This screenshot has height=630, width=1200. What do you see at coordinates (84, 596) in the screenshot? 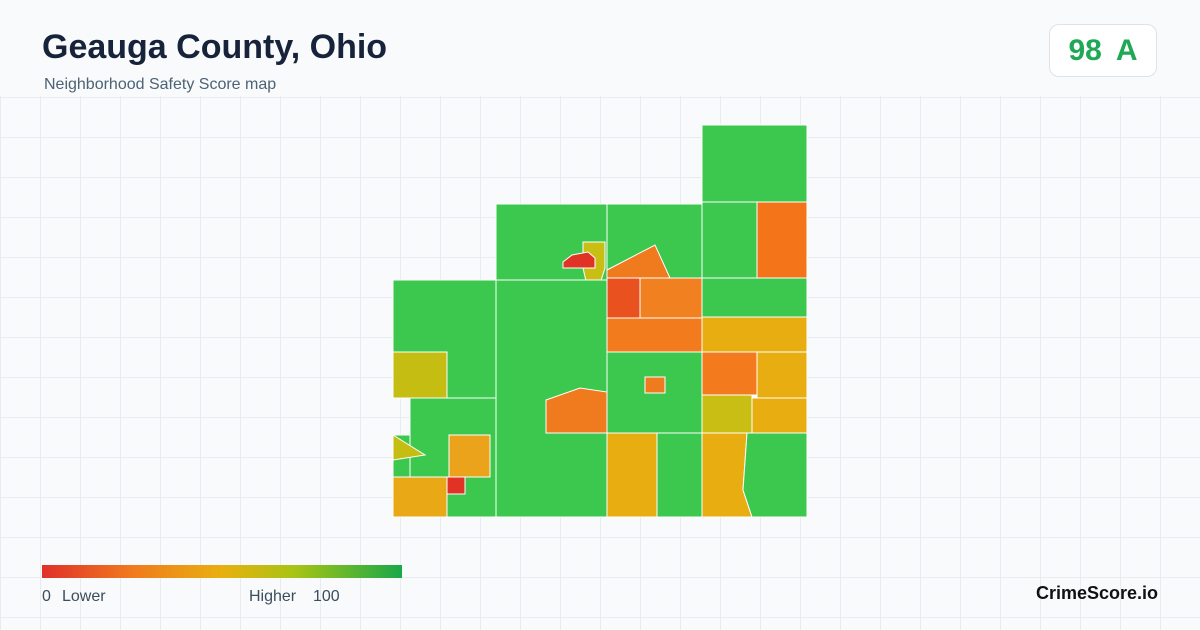
I see `legend-low: Lower` at bounding box center [84, 596].